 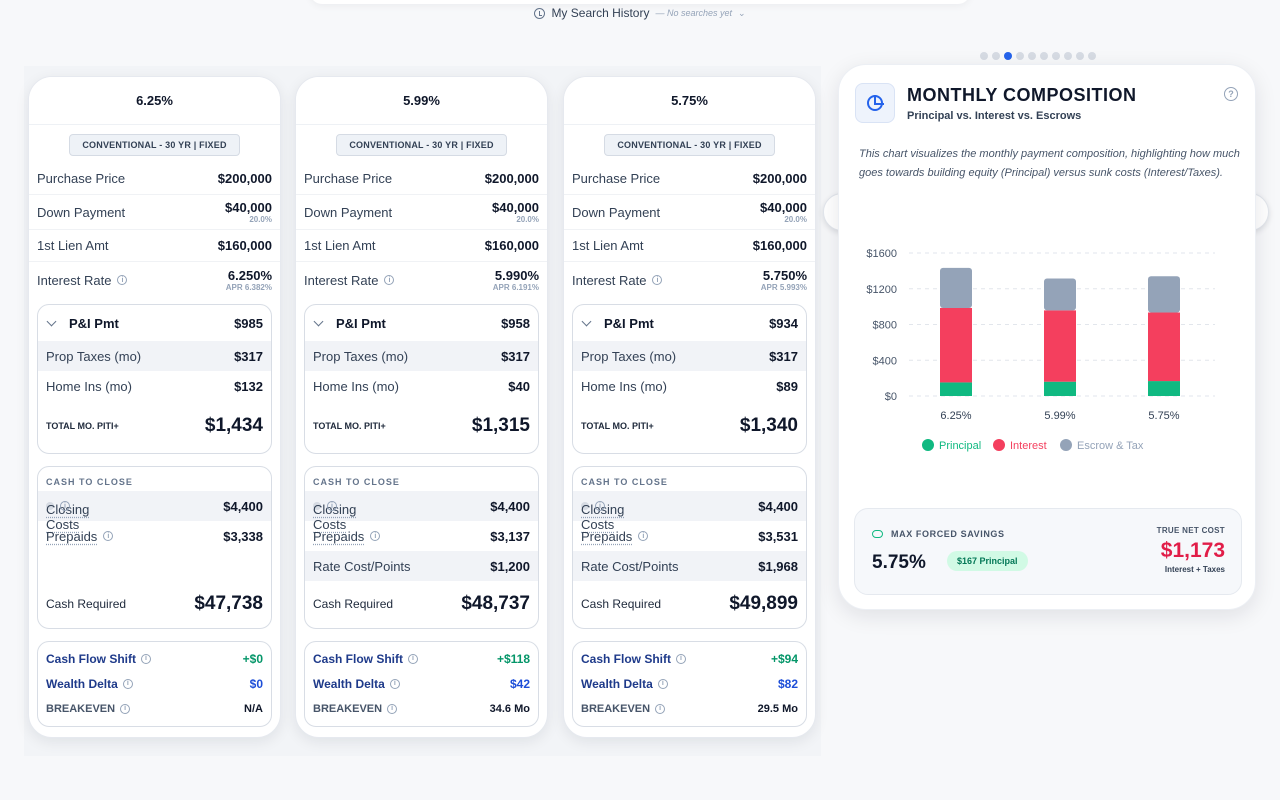 What do you see at coordinates (154, 511) in the screenshot?
I see `closing-costs-row: Closing Costs i $4,400` at bounding box center [154, 511].